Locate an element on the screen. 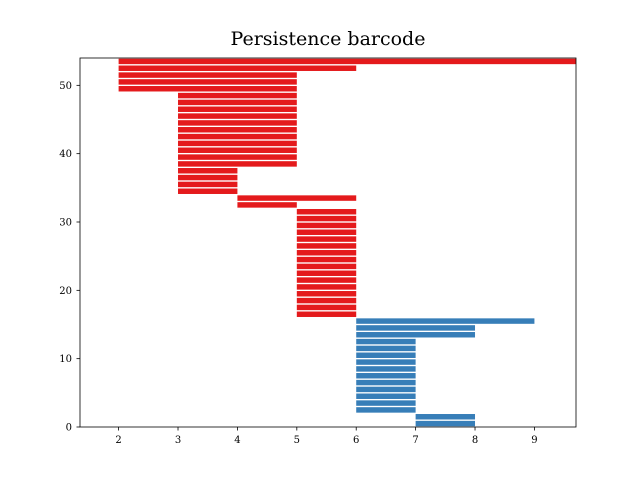 The image size is (640, 480). y-tick-label: 30 is located at coordinates (65, 223).